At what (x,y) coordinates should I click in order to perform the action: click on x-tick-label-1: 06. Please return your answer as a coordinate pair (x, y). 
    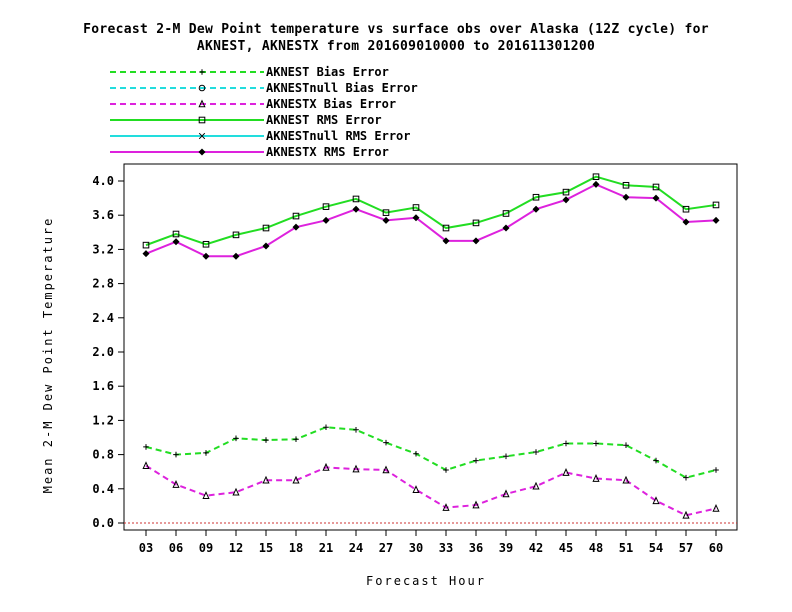
    Looking at the image, I should click on (176, 548).